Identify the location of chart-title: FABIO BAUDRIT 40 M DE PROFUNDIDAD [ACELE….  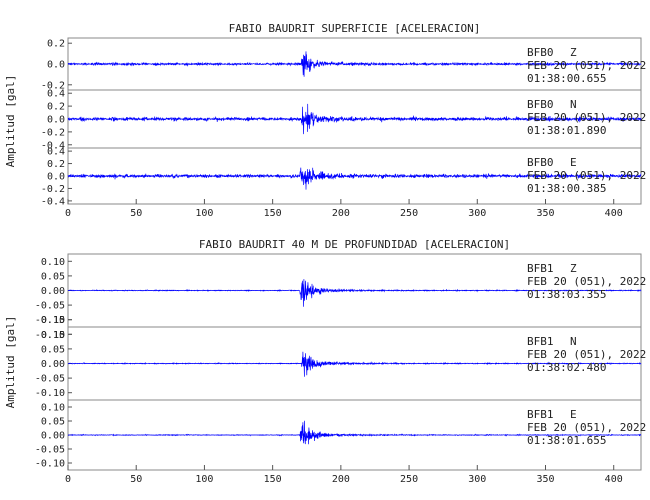
(354, 244).